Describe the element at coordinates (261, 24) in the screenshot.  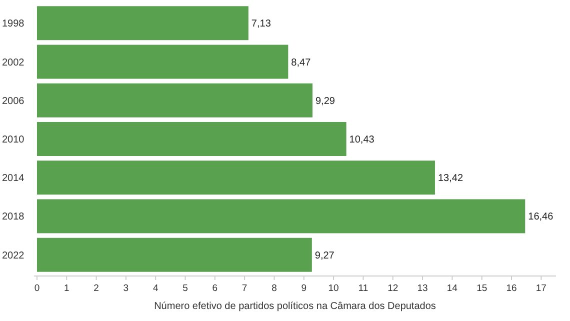
I see `data-label: 7,13` at that location.